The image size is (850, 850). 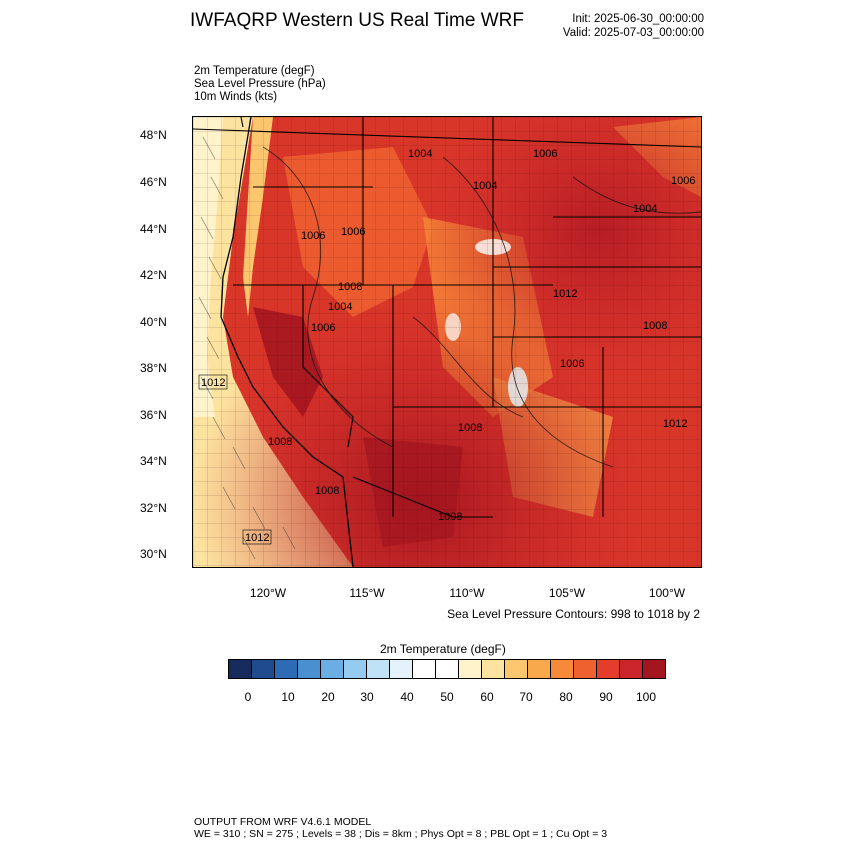 What do you see at coordinates (153, 275) in the screenshot?
I see `lat-label: 42°N` at bounding box center [153, 275].